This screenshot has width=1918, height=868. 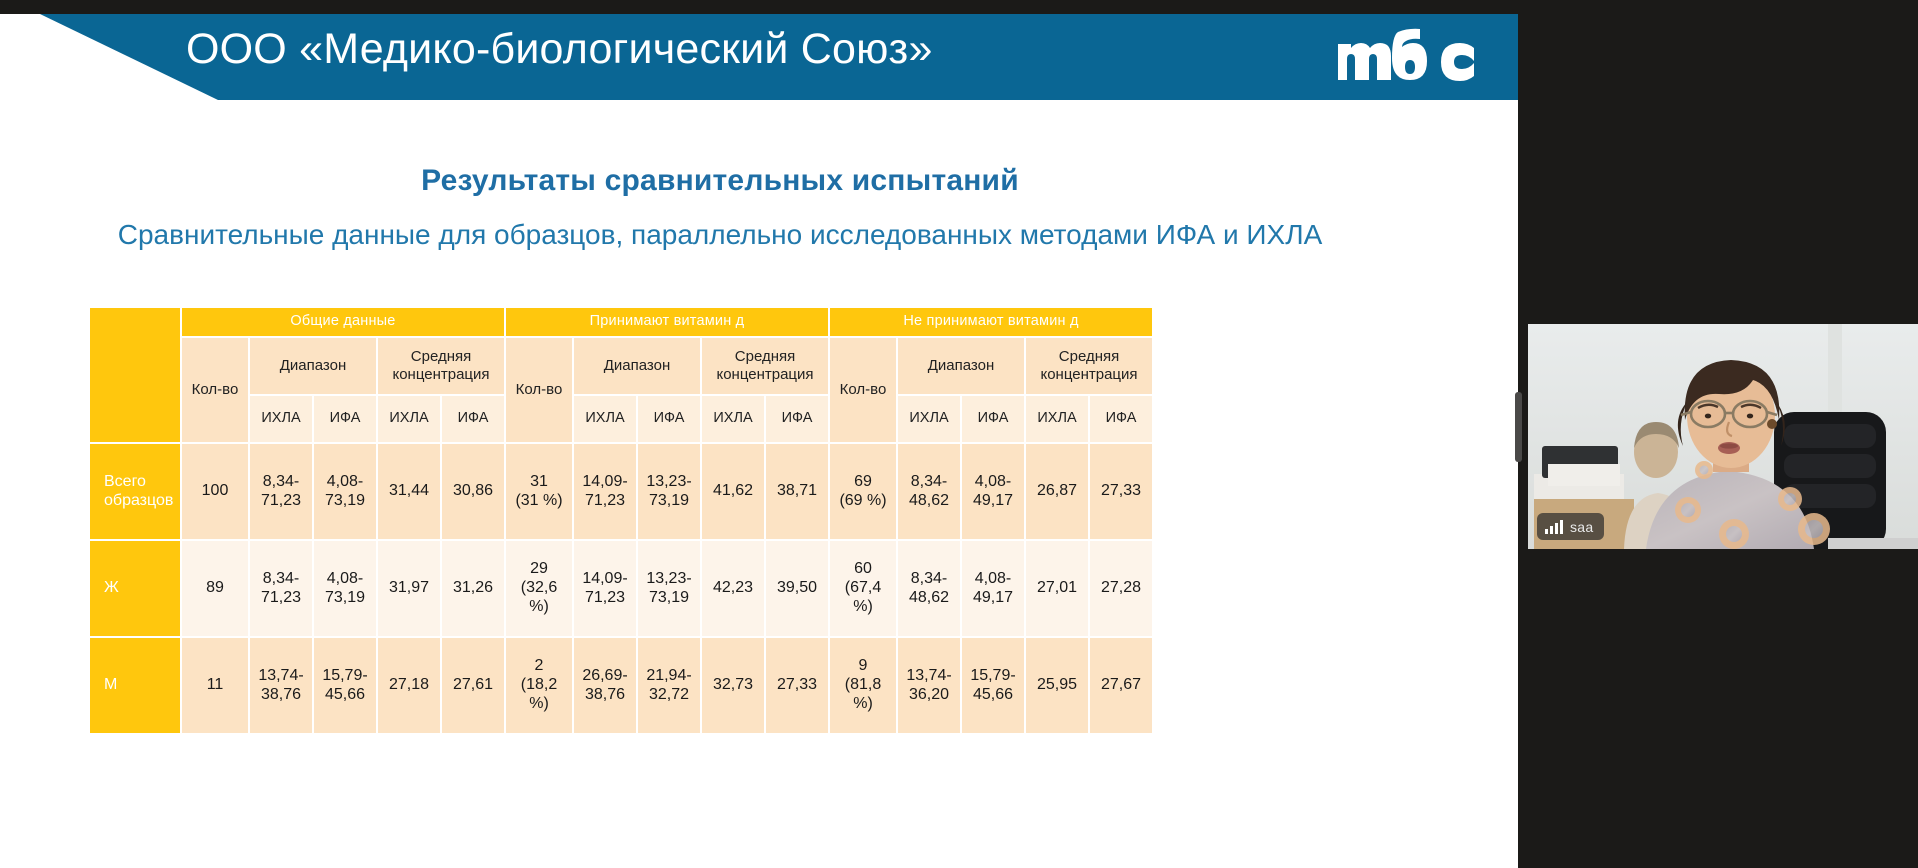 I want to click on sub-header-count-not-taking: Кол-во, so click(x=863, y=390).